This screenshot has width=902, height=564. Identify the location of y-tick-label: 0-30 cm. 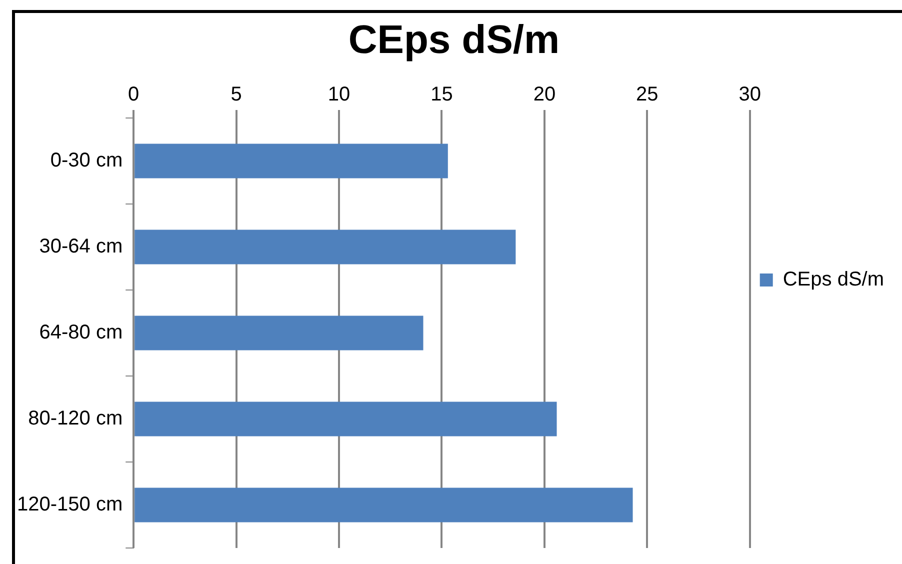
(86, 161).